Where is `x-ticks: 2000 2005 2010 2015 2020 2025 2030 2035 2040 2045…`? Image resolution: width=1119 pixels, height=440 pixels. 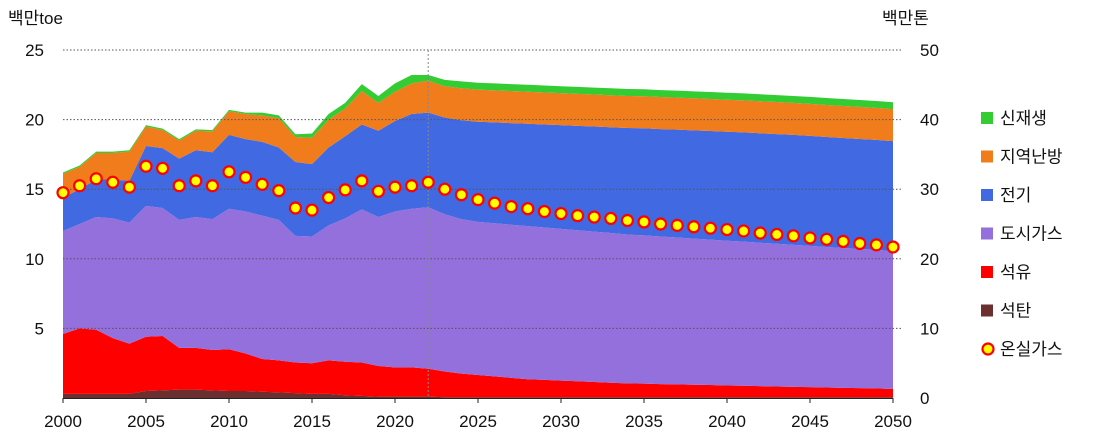 x-ticks: 2000 2005 2010 2015 2020 2025 2030 2035 2040 2045… is located at coordinates (478, 414).